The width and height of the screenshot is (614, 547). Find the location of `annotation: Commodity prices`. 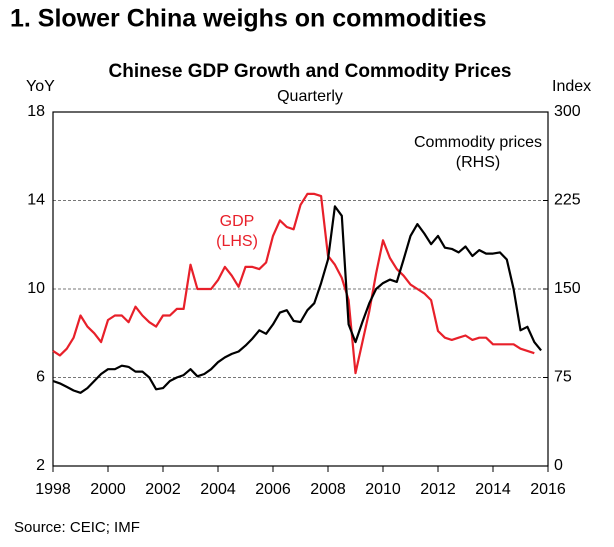

annotation: Commodity prices is located at coordinates (478, 142).